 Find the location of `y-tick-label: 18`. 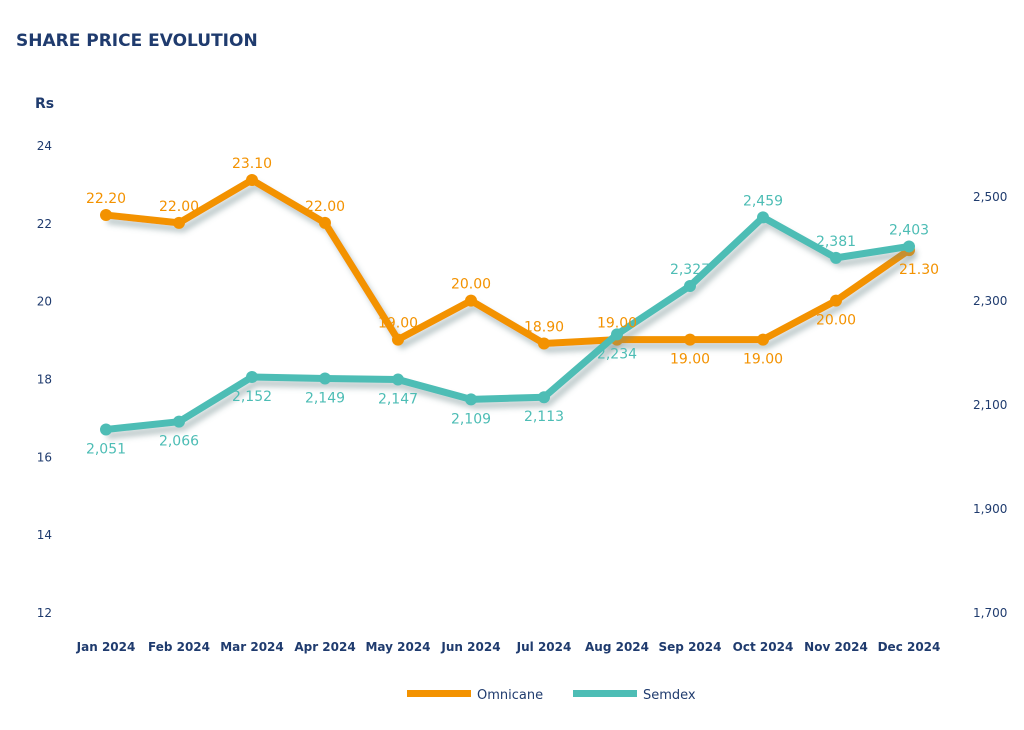

y-tick-label: 18 is located at coordinates (44, 380).